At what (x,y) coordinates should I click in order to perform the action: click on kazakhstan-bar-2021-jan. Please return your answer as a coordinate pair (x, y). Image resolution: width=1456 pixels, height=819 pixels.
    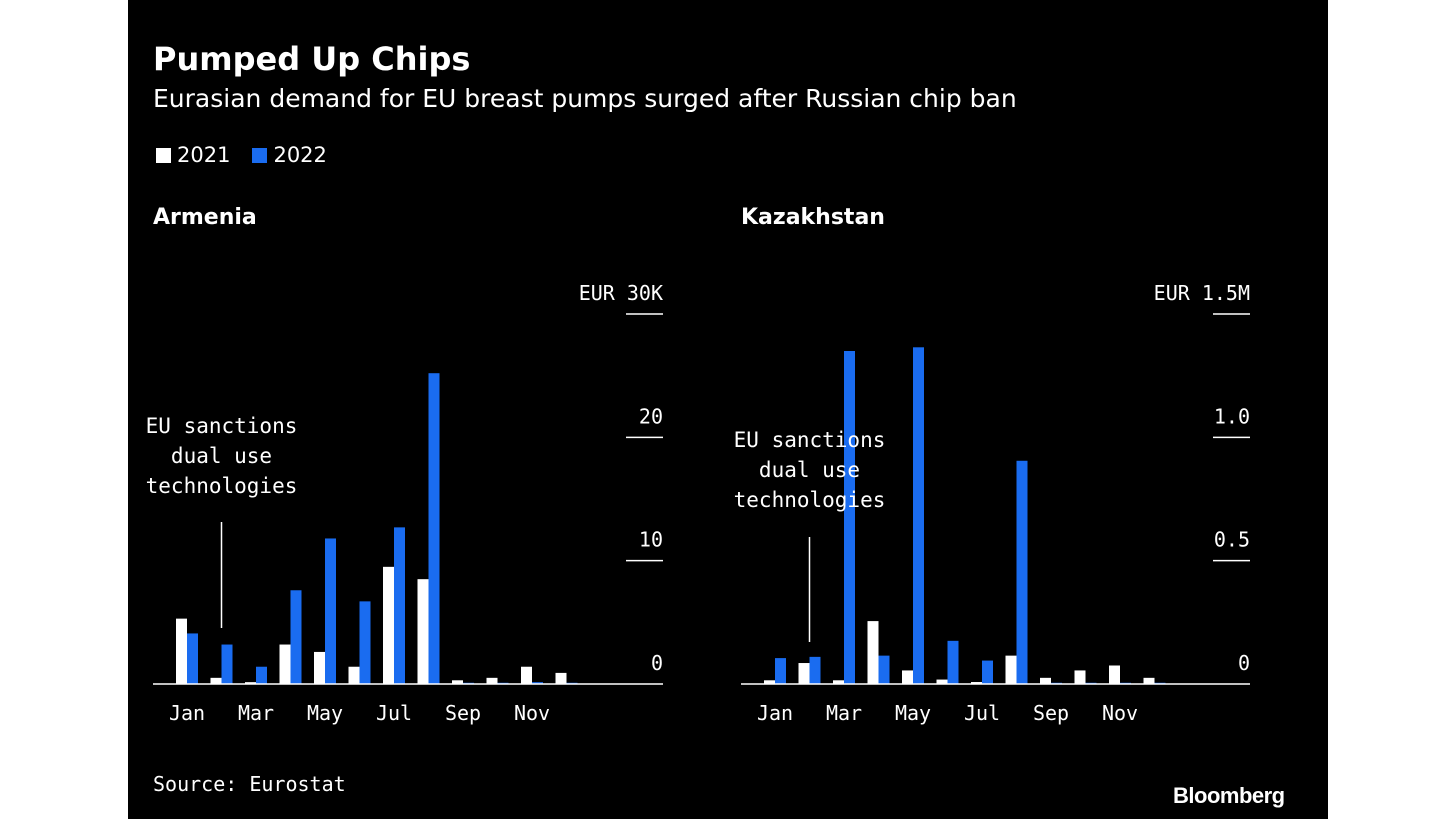
    Looking at the image, I should click on (769, 682).